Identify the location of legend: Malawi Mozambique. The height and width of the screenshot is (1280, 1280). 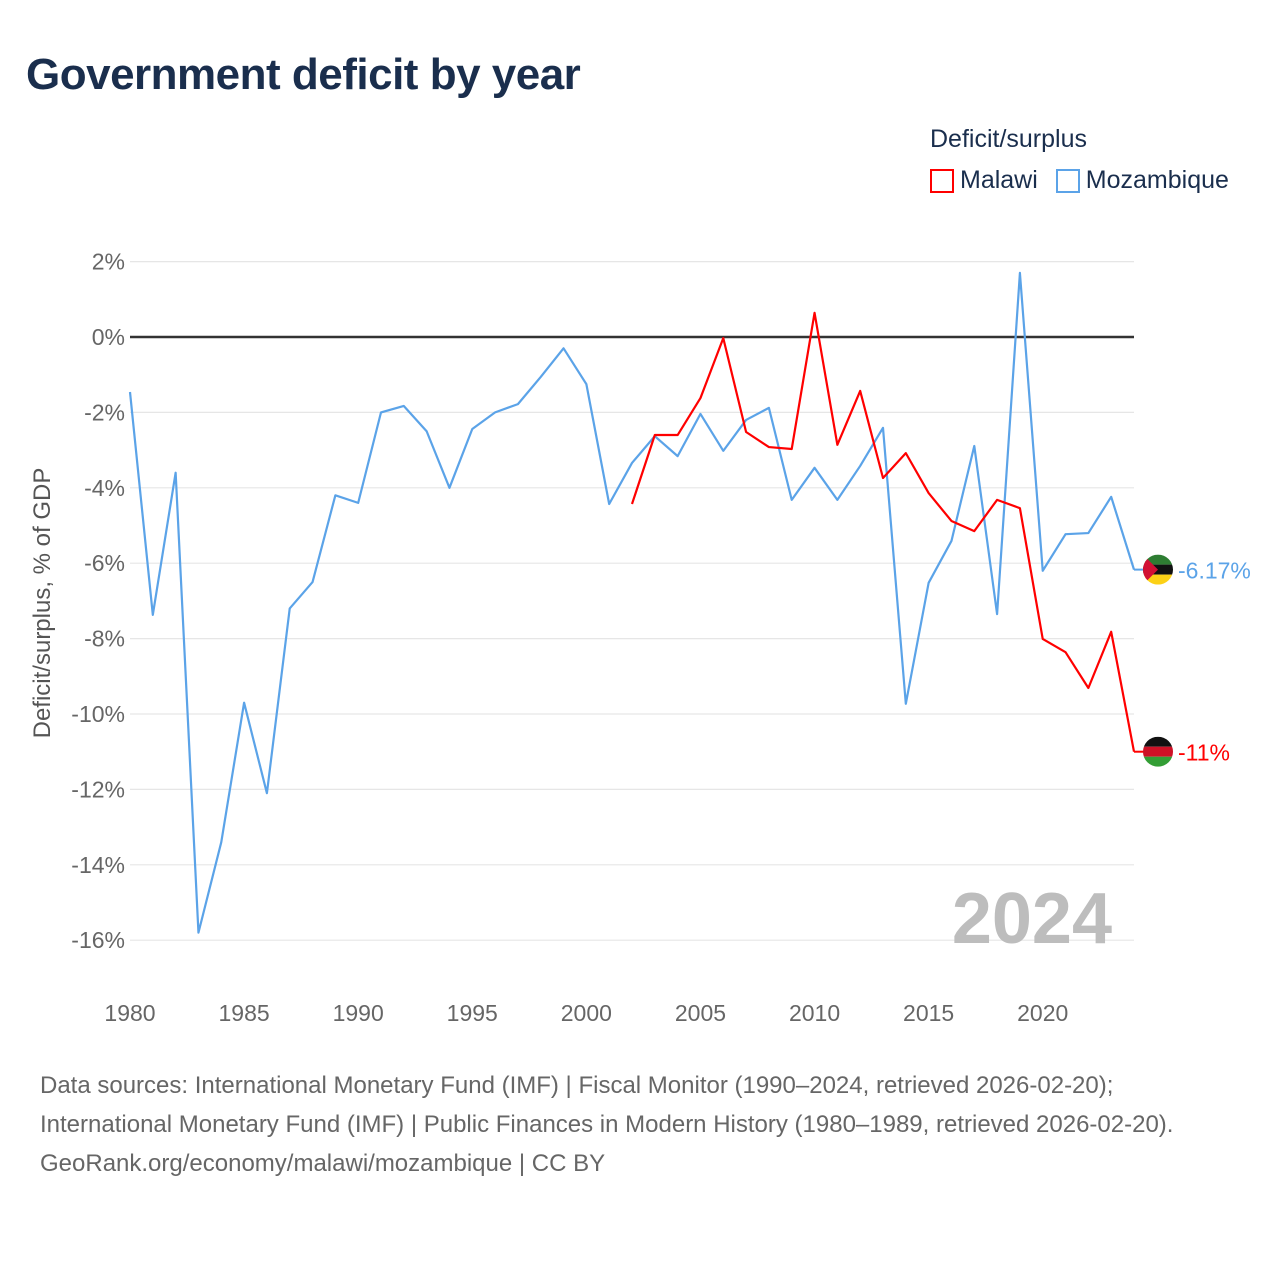
(1079, 180).